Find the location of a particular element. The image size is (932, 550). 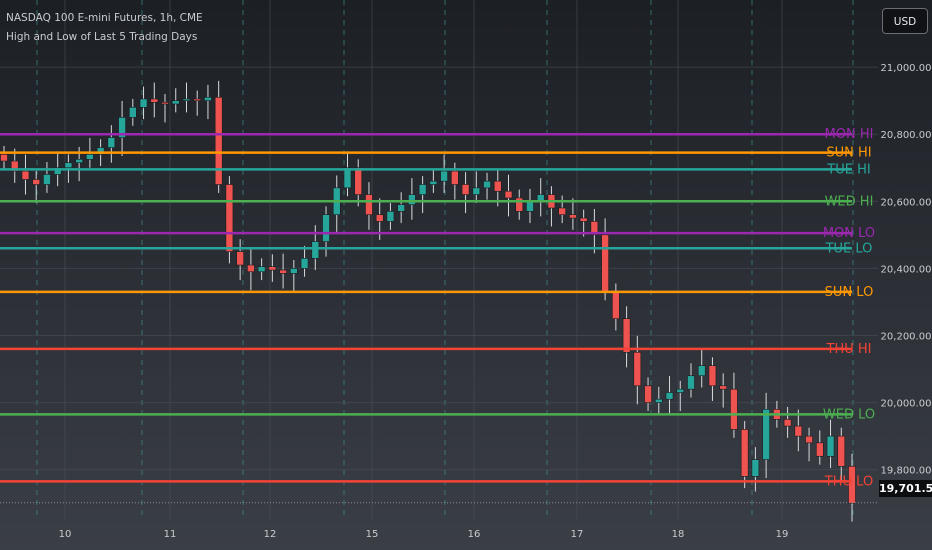

x-tick-label: 16 is located at coordinates (474, 534).